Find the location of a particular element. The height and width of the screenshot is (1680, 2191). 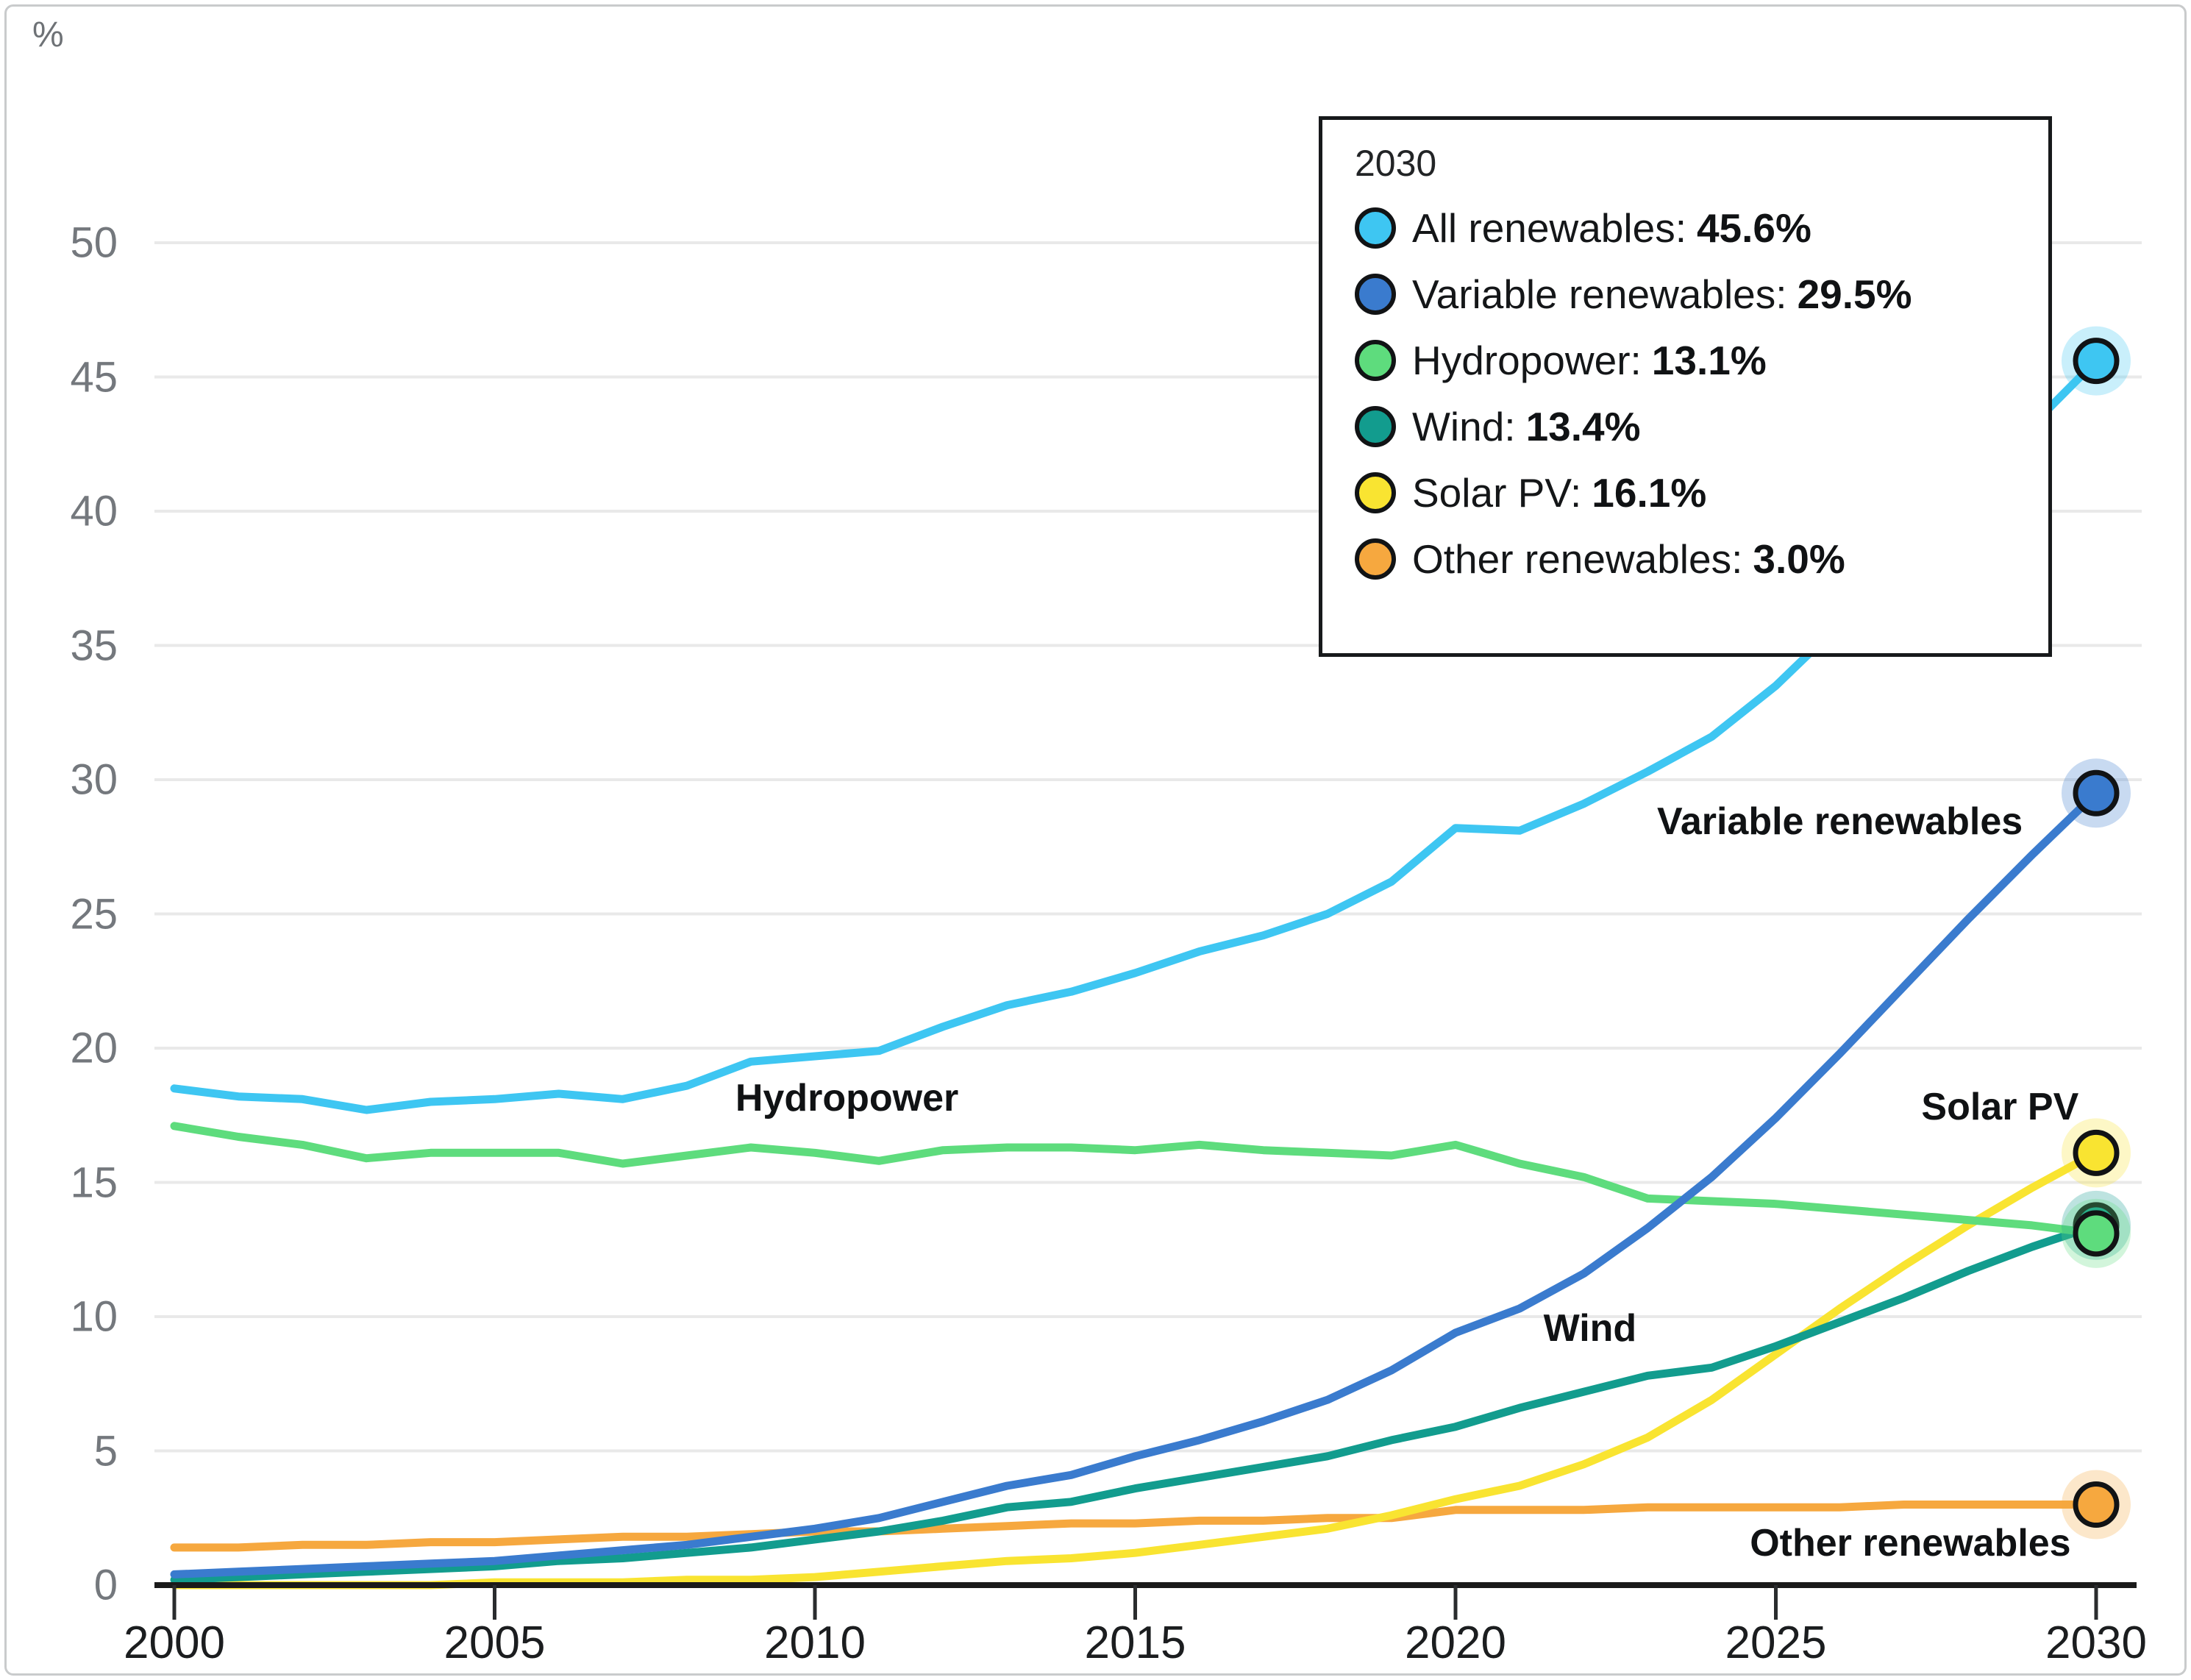

endpoint-markers is located at coordinates (2097, 933).